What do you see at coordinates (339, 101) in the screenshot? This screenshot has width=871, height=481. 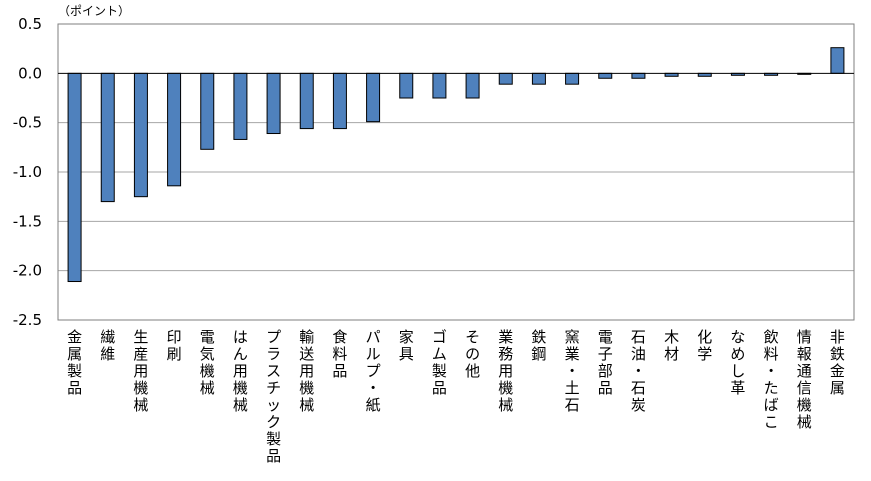 I see `bar-食料品` at bounding box center [339, 101].